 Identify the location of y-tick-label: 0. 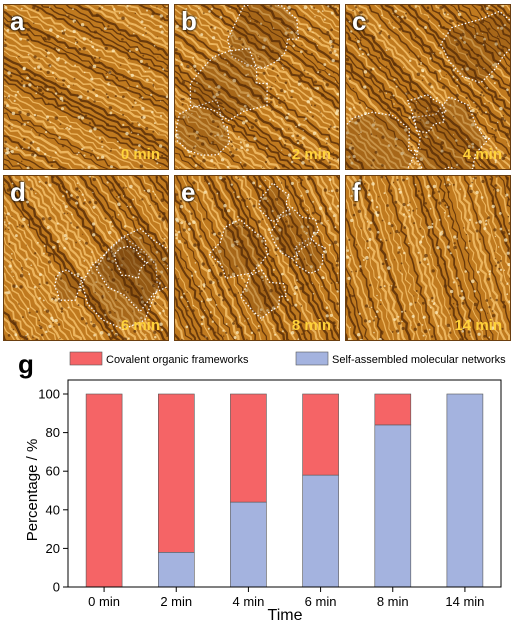
(56, 587).